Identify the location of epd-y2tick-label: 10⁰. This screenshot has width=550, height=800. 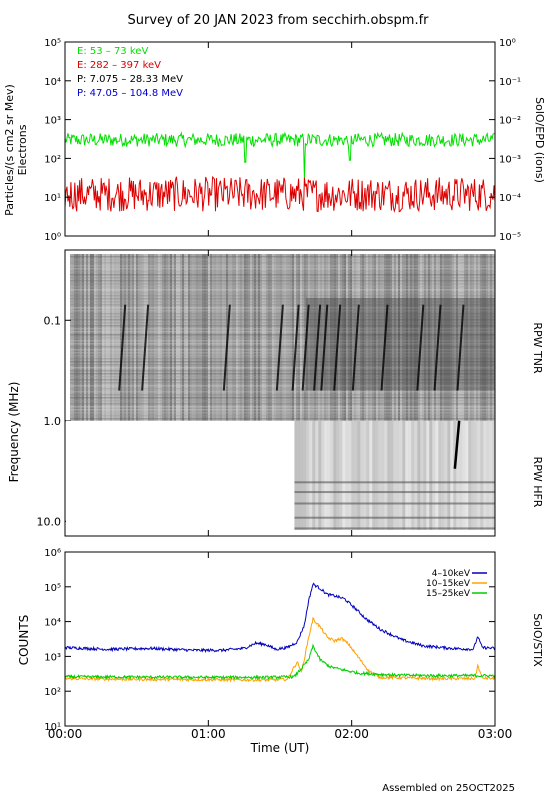
(507, 43).